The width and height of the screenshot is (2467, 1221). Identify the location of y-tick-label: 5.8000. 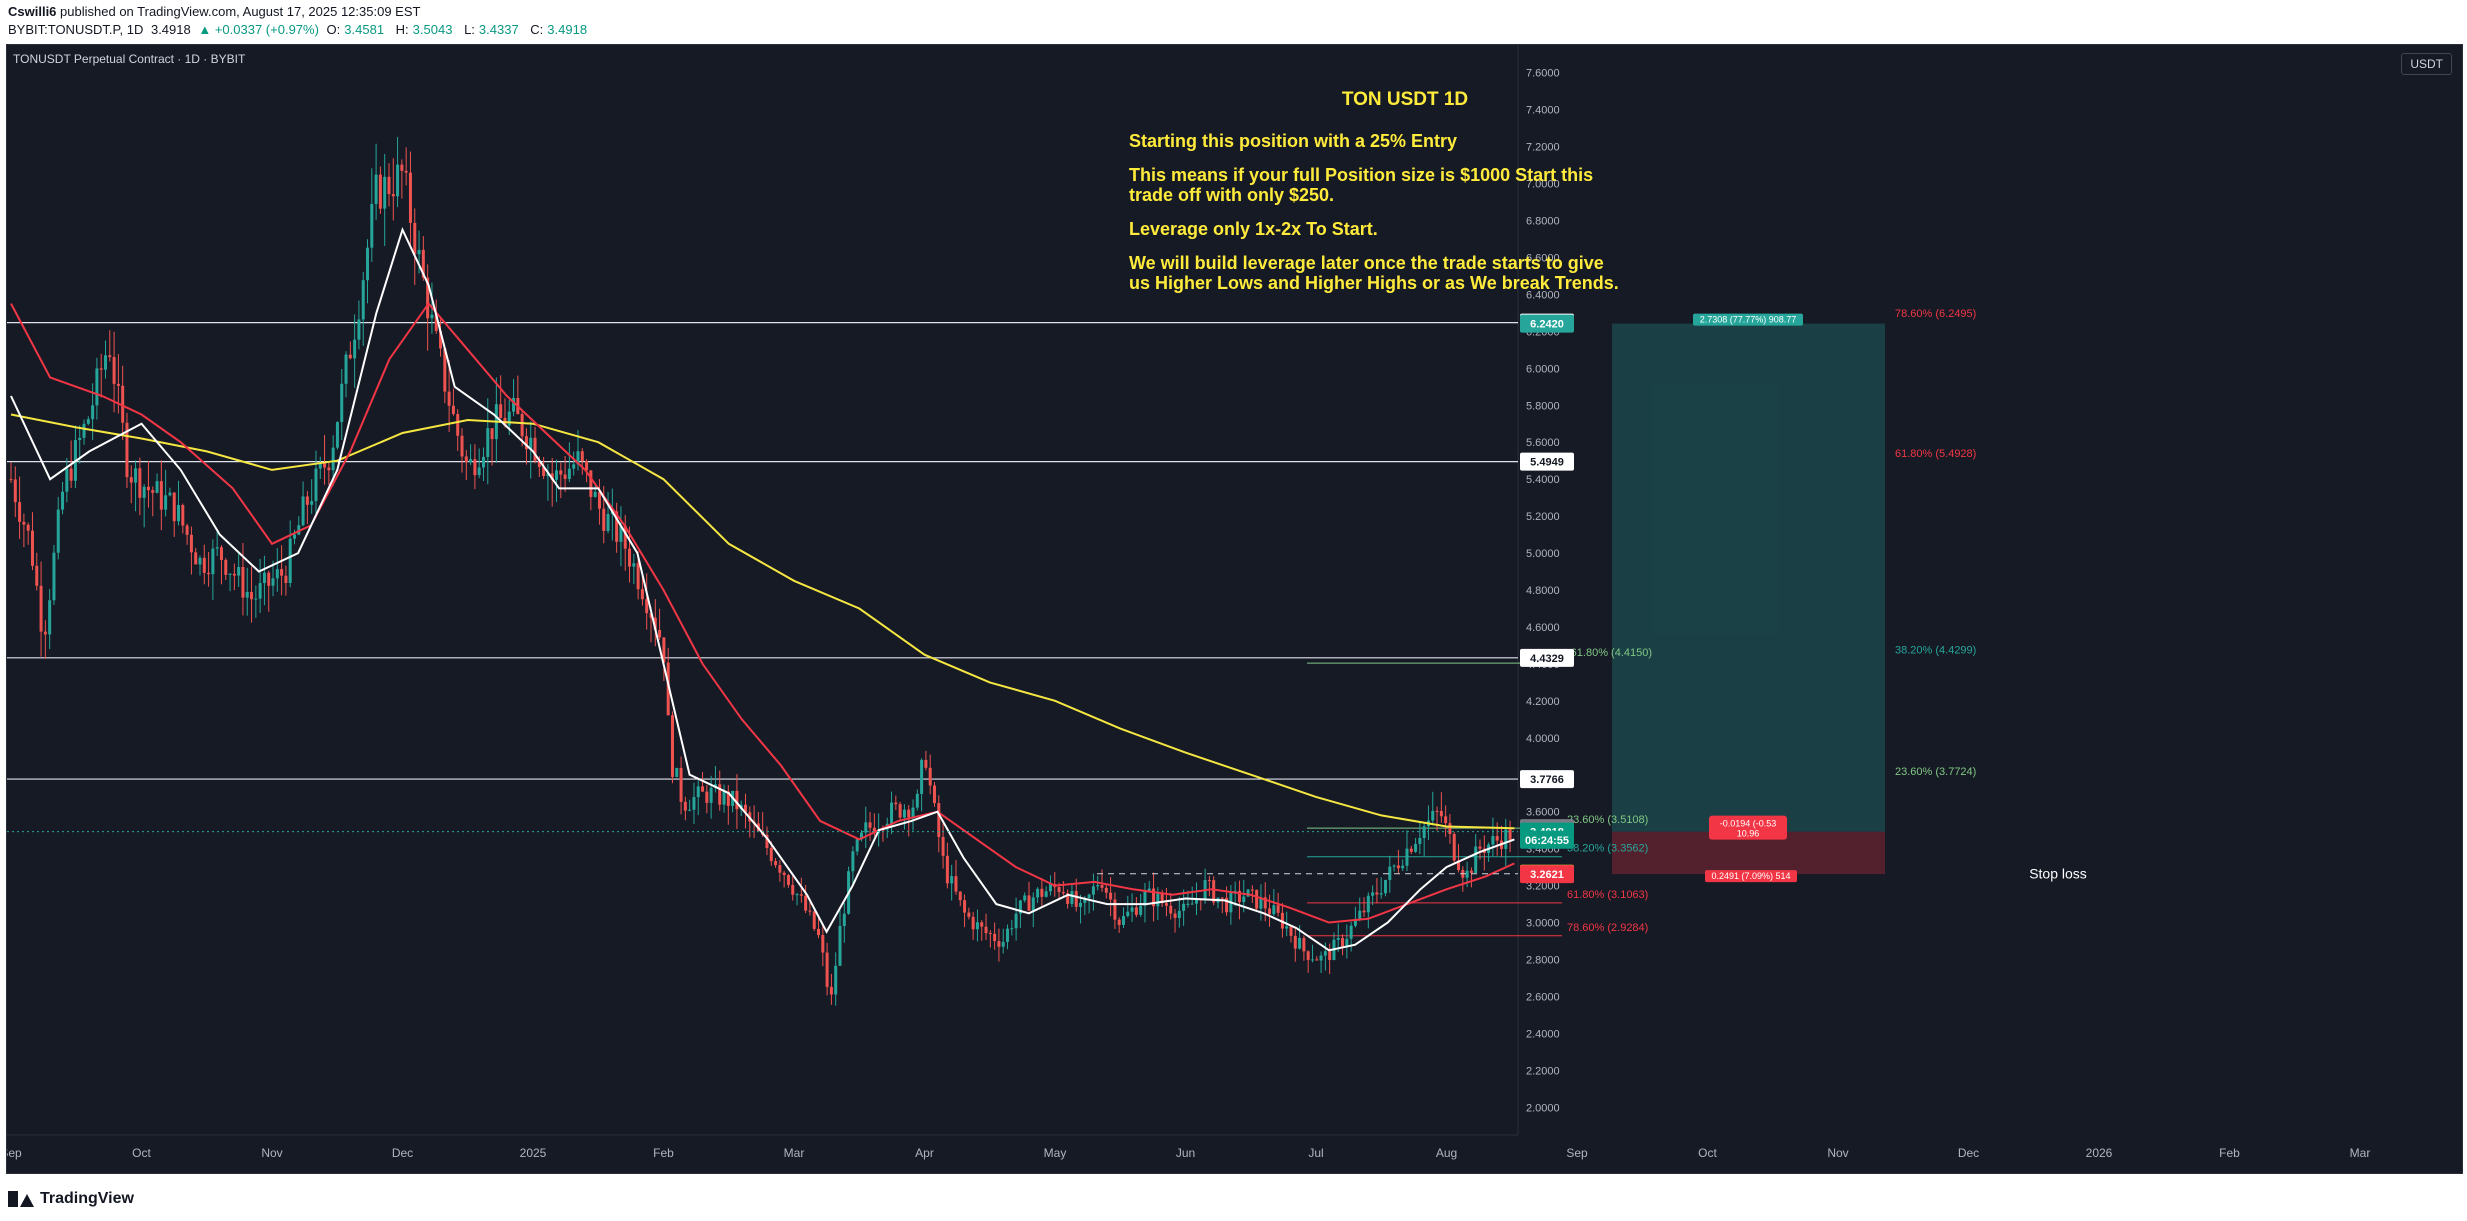
(1543, 406).